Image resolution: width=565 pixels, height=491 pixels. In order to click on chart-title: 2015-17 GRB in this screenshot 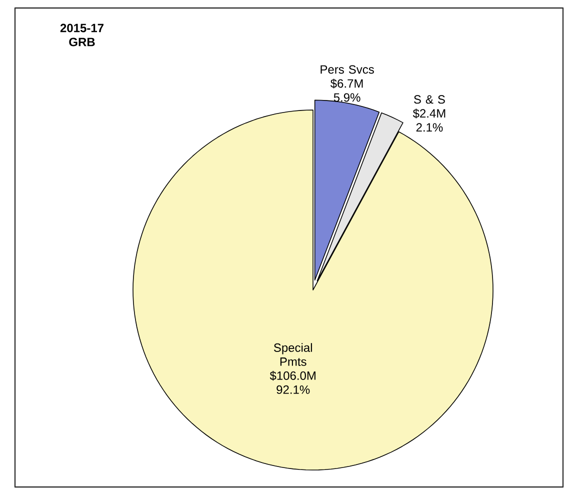, I will do `click(82, 35)`.